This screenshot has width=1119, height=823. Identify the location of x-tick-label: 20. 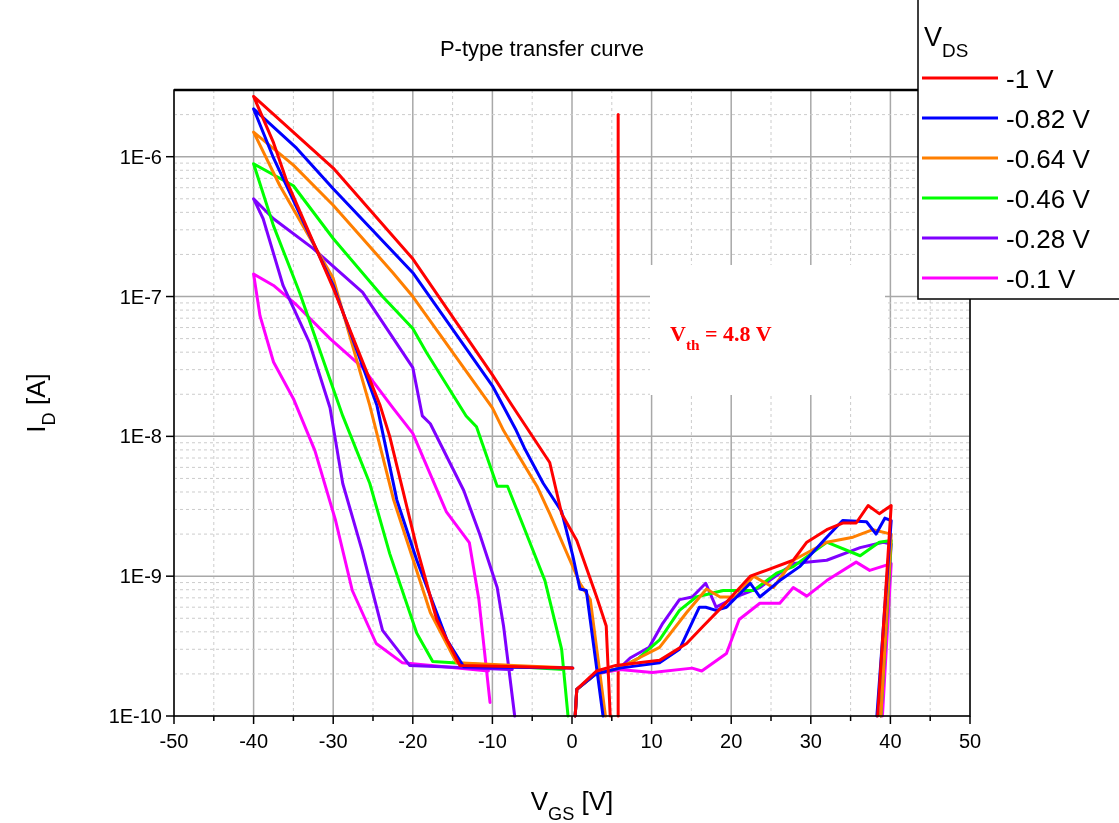
(731, 741).